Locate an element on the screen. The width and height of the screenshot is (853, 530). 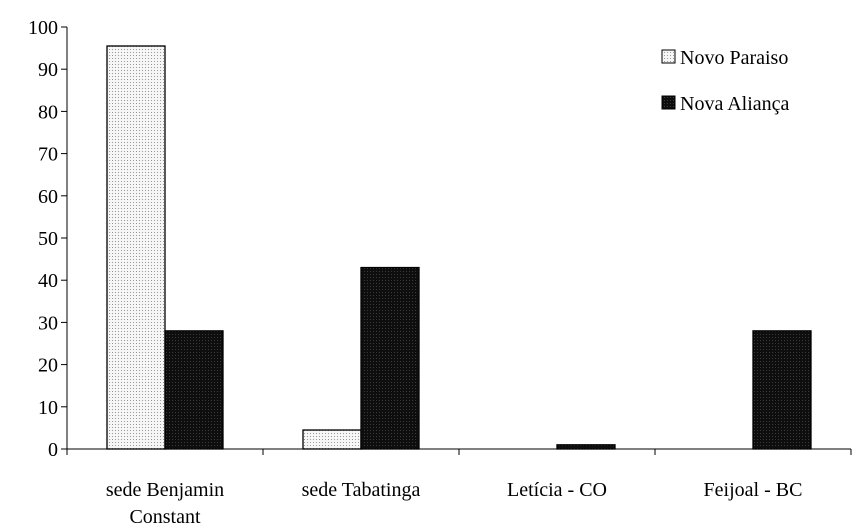
legend-label: Novo Paraiso is located at coordinates (734, 58).